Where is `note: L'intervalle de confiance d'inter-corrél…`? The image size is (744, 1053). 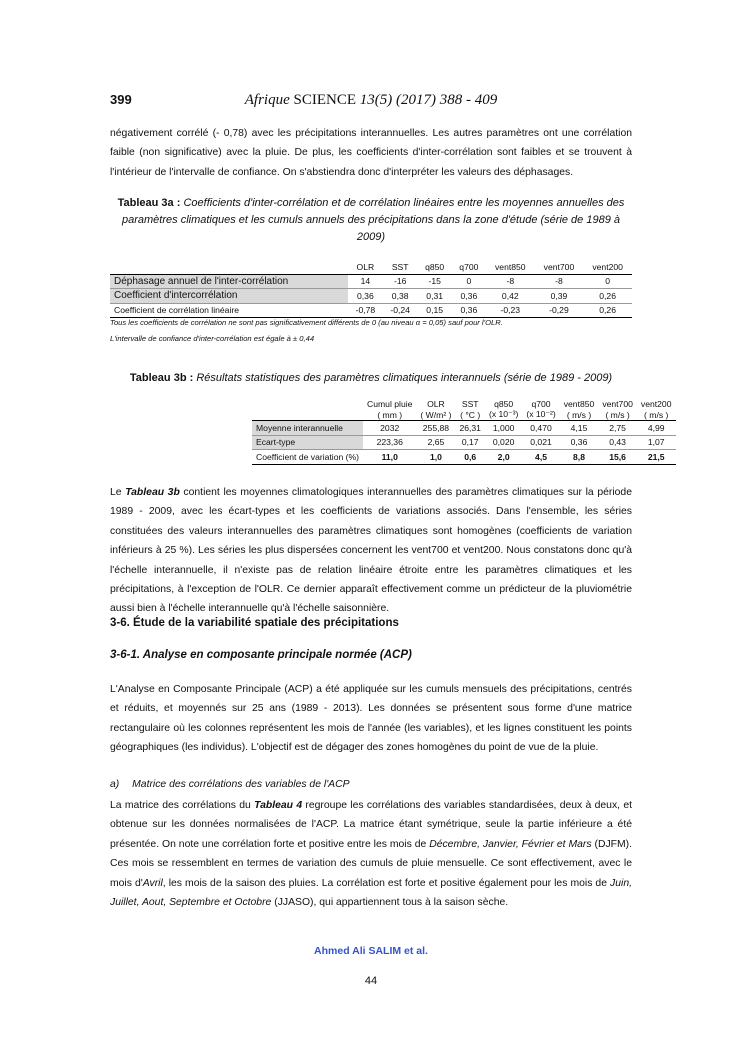 note: L'intervalle de confiance d'inter-corrél… is located at coordinates (212, 338).